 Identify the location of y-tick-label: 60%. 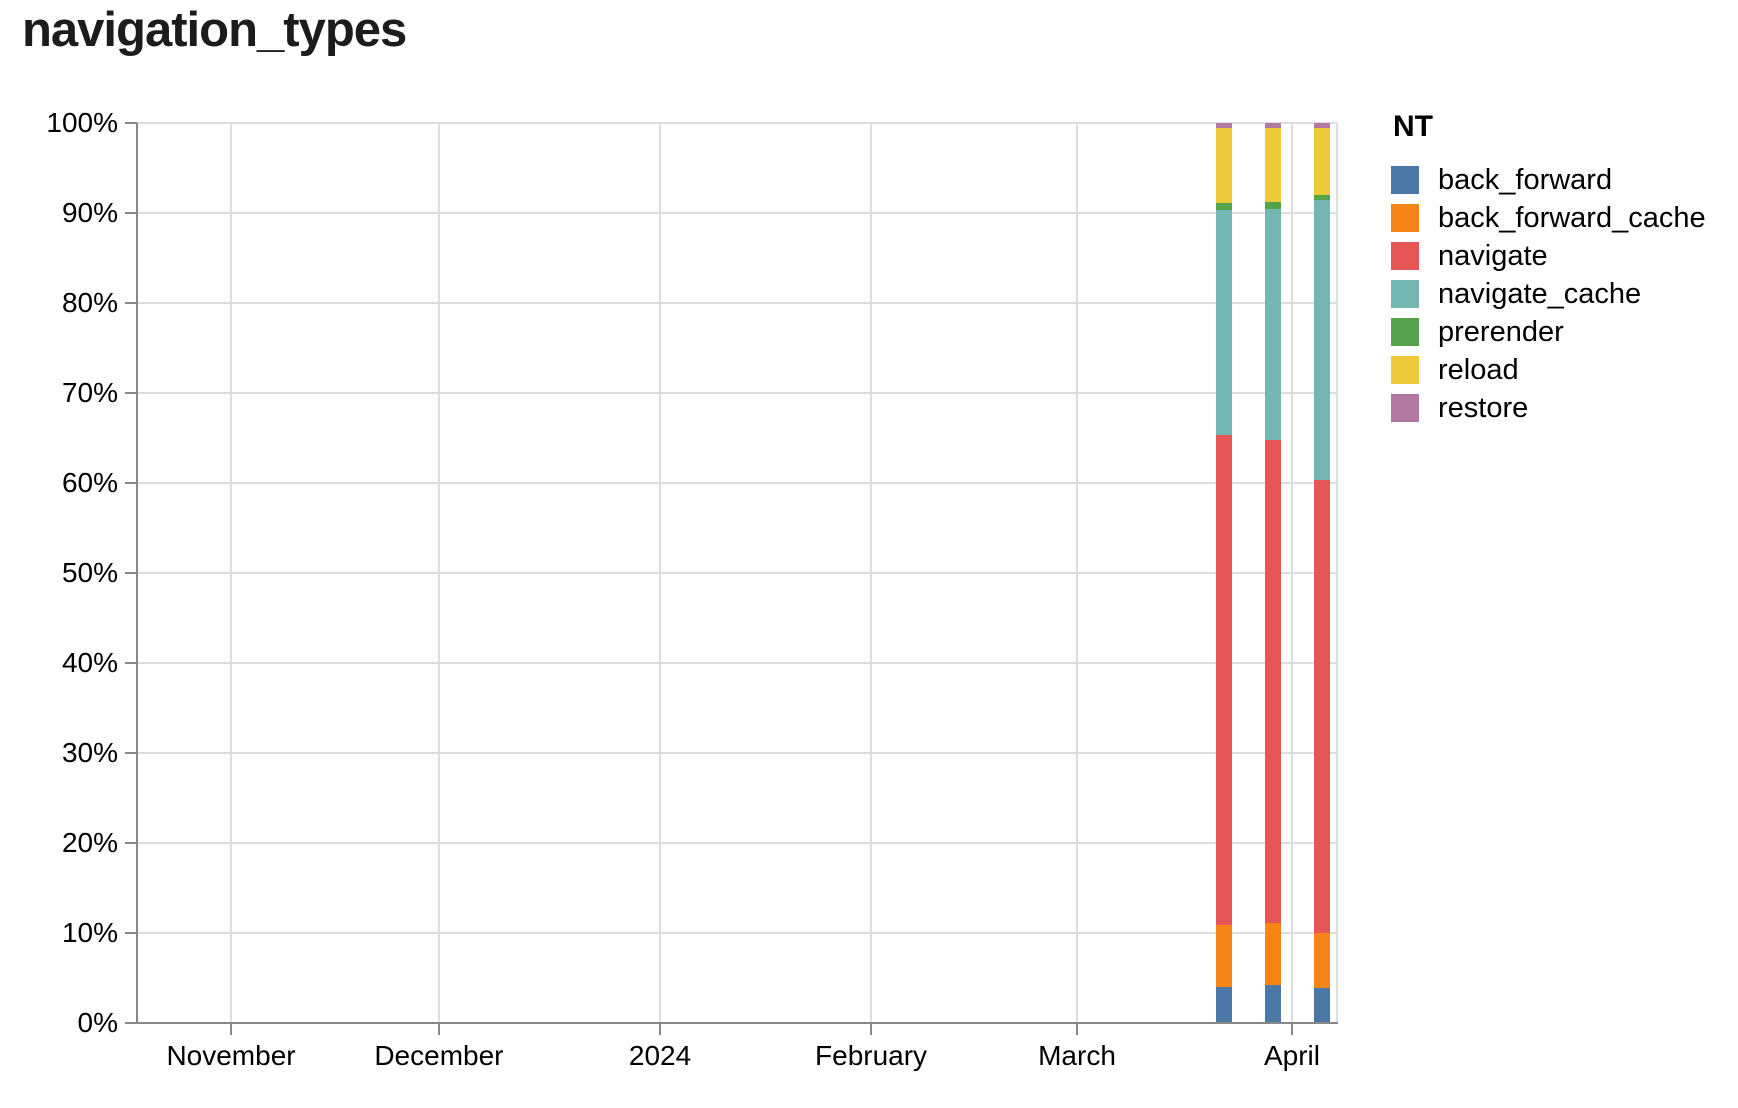
(89, 482).